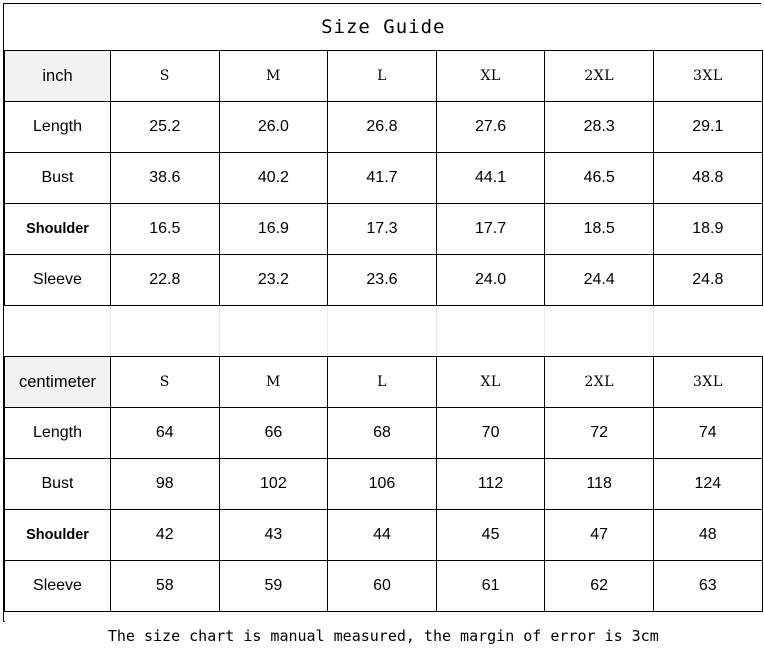  What do you see at coordinates (382, 127) in the screenshot?
I see `measurement-value: 26.8` at bounding box center [382, 127].